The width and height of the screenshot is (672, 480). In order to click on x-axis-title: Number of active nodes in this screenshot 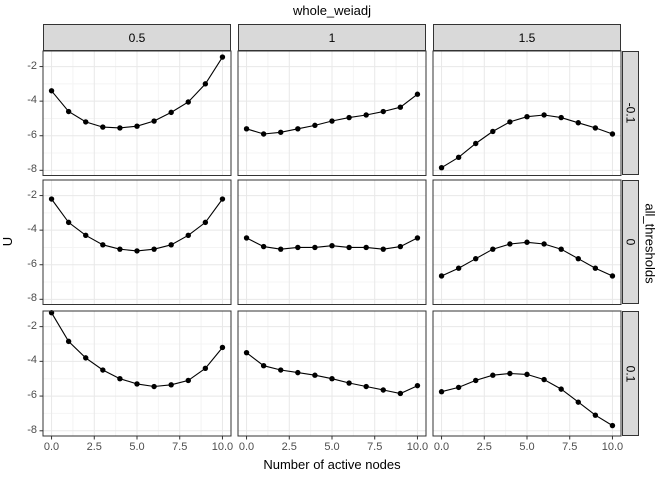, I will do `click(332, 464)`.